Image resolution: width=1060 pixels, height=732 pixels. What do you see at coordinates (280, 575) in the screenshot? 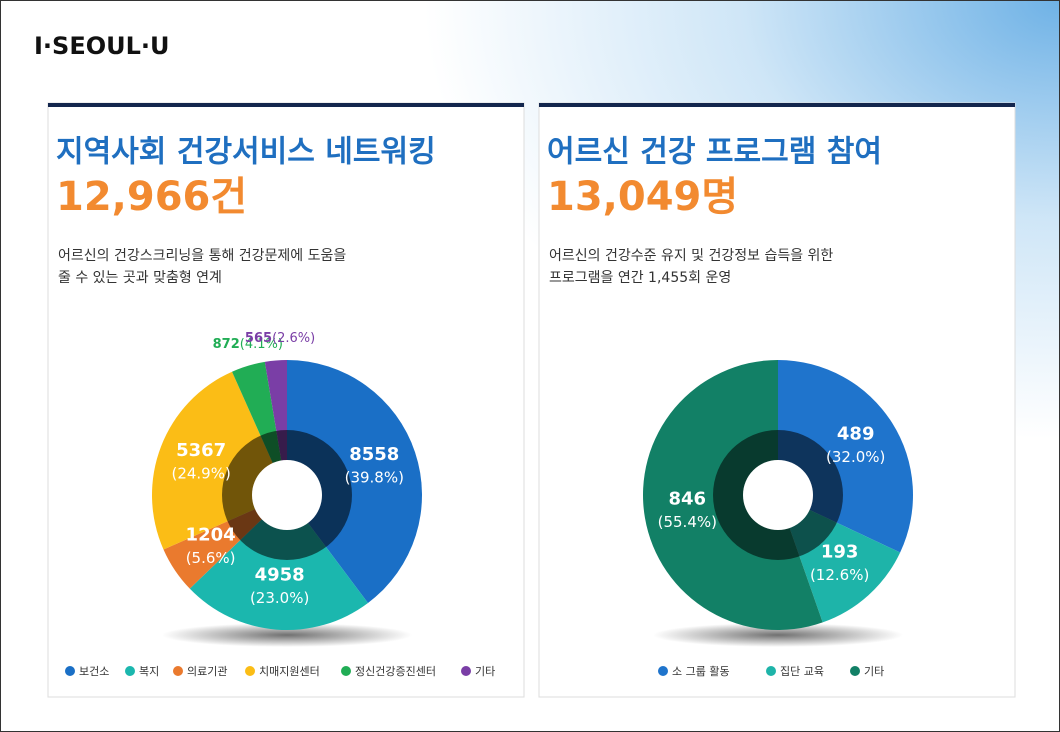
I see `value-label: 4958` at bounding box center [280, 575].